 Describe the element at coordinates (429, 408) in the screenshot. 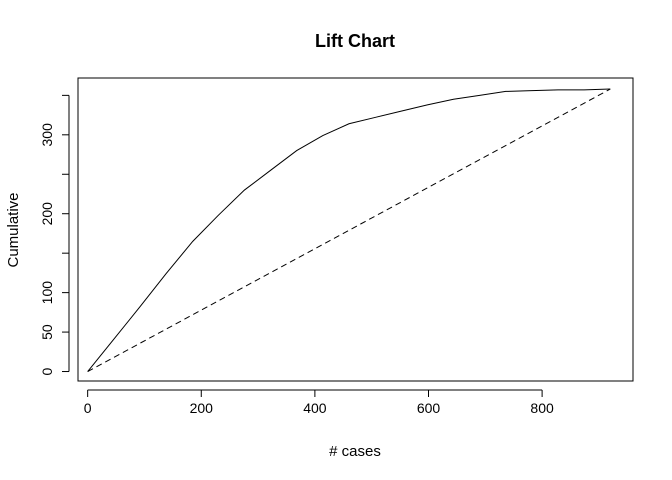

I see `x-tick-label: 600` at that location.